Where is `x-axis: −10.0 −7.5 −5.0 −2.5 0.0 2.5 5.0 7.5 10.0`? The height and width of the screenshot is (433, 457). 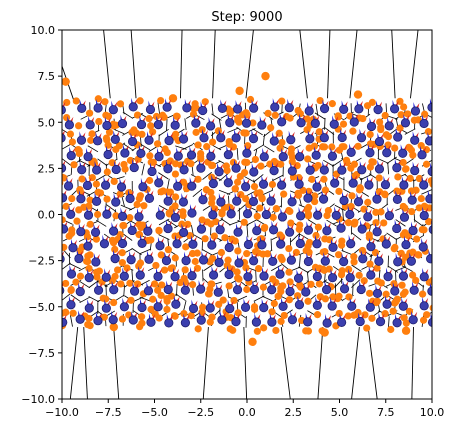 x-axis: −10.0 −7.5 −5.0 −2.5 0.0 2.5 5.0 7.5 10.0 is located at coordinates (244, 409).